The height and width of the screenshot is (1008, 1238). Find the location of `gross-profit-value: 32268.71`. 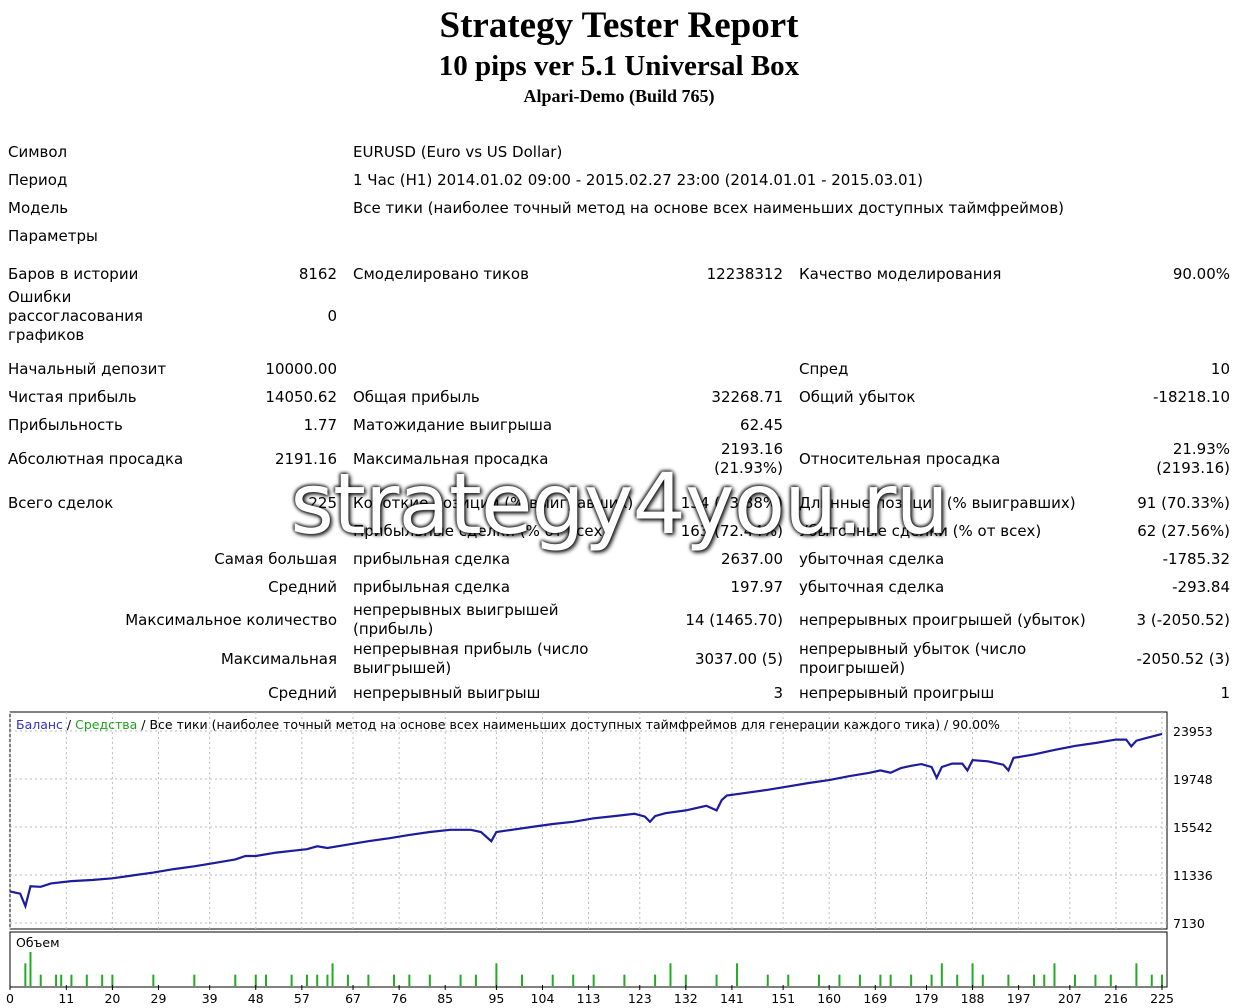

gross-profit-value: 32268.71 is located at coordinates (747, 396).